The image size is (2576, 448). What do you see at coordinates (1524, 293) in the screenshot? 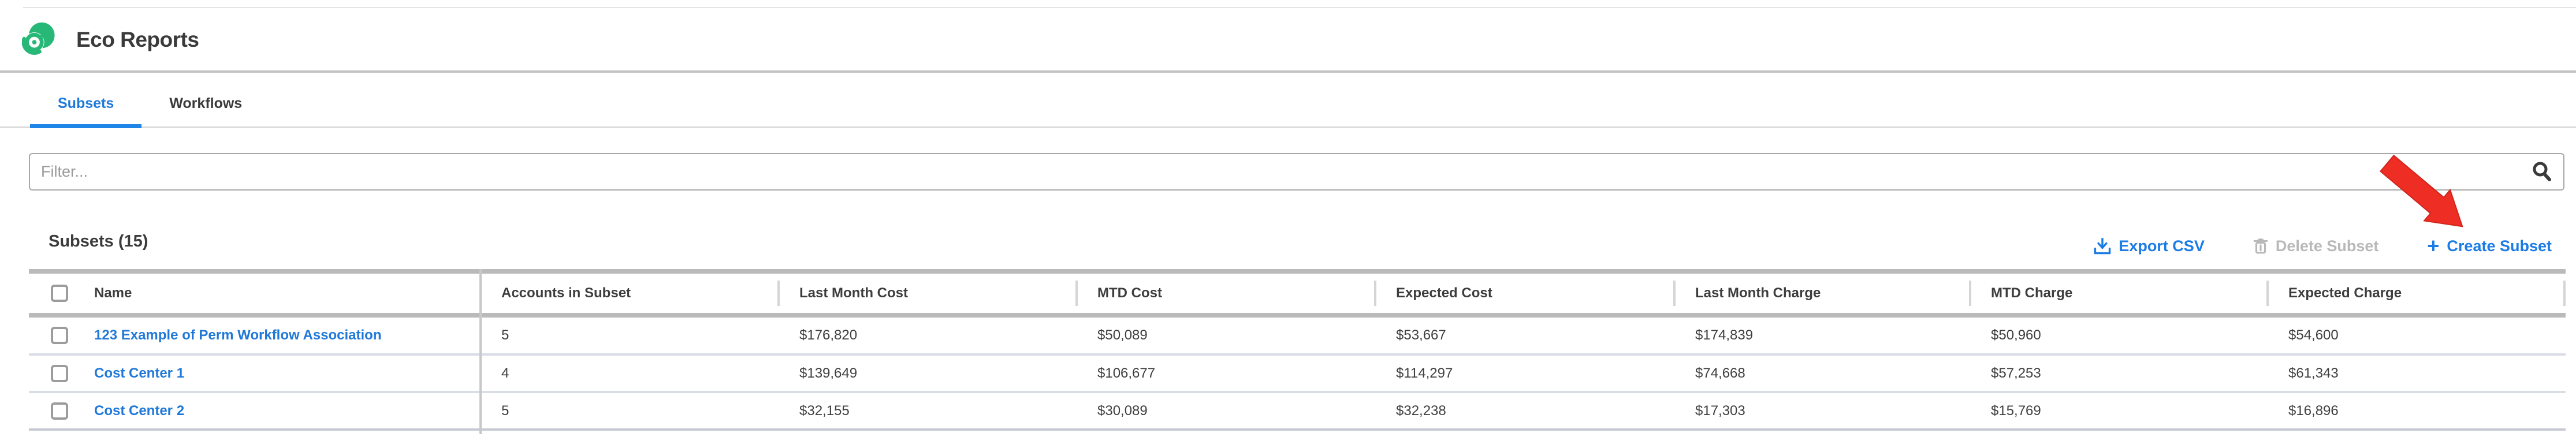
I see `header-cell-expected-cost: Expected Cost` at bounding box center [1524, 293].